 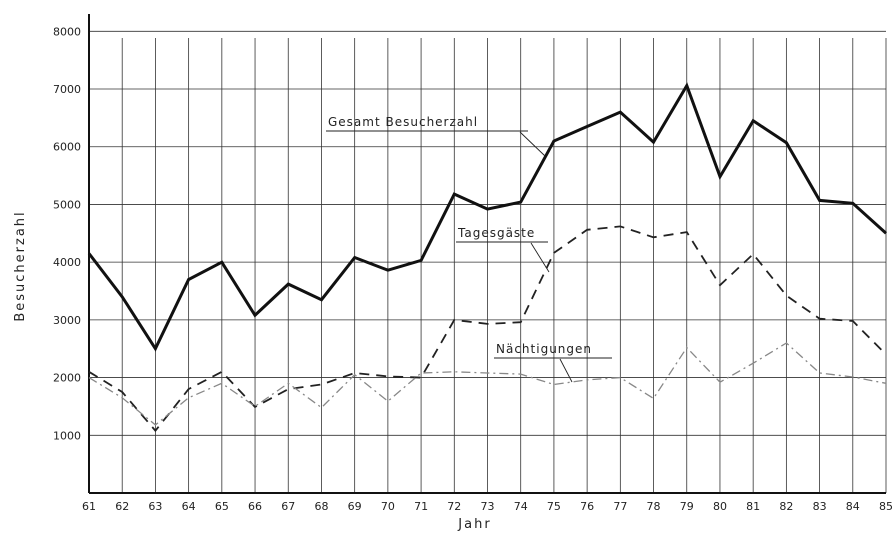 What do you see at coordinates (355, 506) in the screenshot?
I see `x-tick-label: 69` at bounding box center [355, 506].